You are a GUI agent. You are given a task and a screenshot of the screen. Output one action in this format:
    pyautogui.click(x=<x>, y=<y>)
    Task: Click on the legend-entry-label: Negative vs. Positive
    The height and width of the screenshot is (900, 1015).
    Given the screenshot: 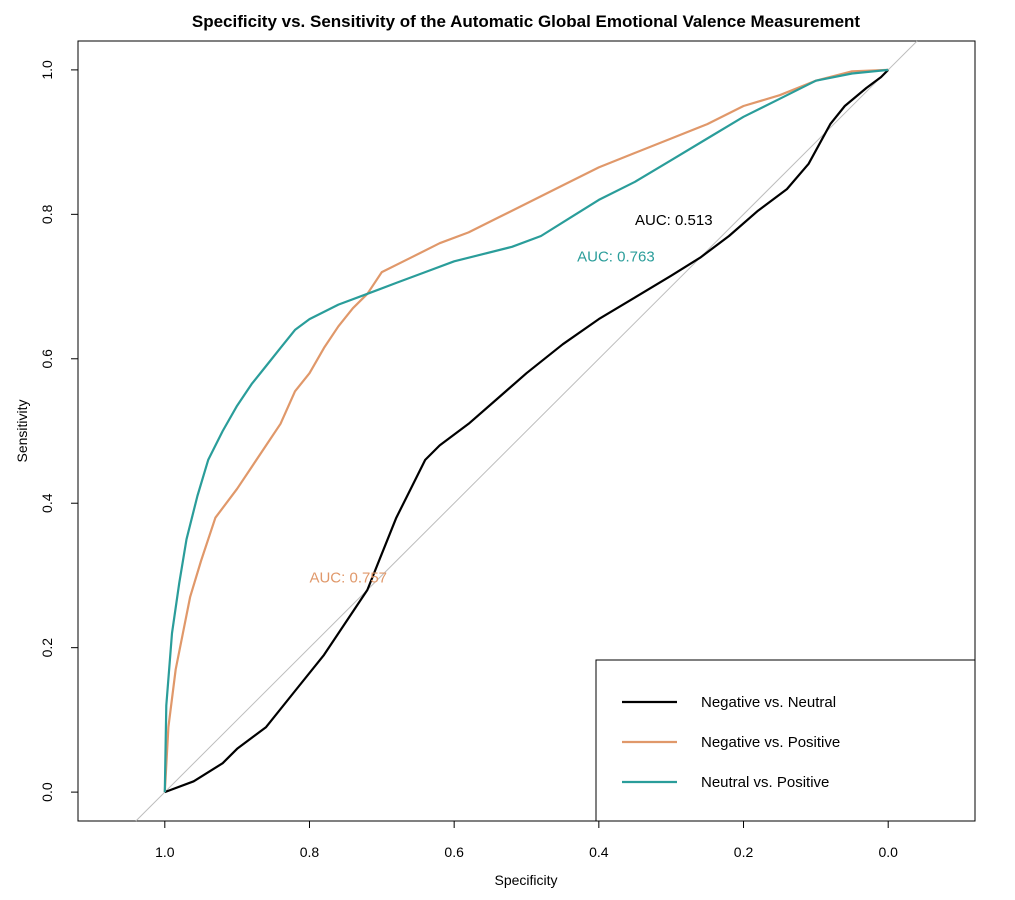 What is the action you would take?
    pyautogui.click(x=770, y=742)
    